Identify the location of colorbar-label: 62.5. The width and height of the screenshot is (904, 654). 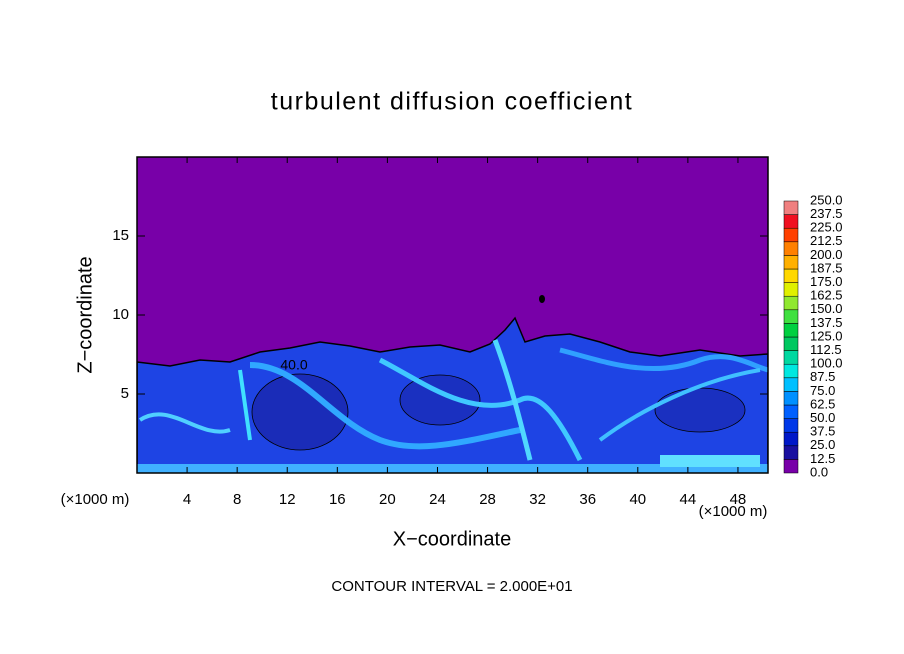
(822, 403).